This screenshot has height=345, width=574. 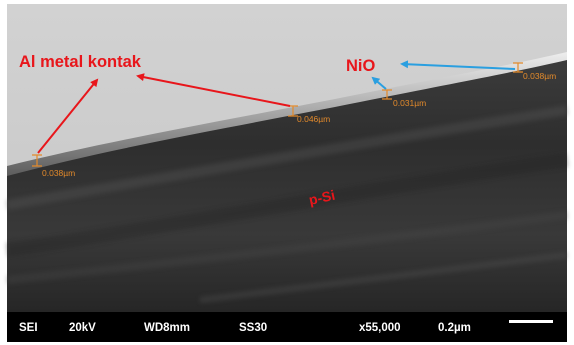 What do you see at coordinates (409, 103) in the screenshot?
I see `measurement-label-3: 0.031µm` at bounding box center [409, 103].